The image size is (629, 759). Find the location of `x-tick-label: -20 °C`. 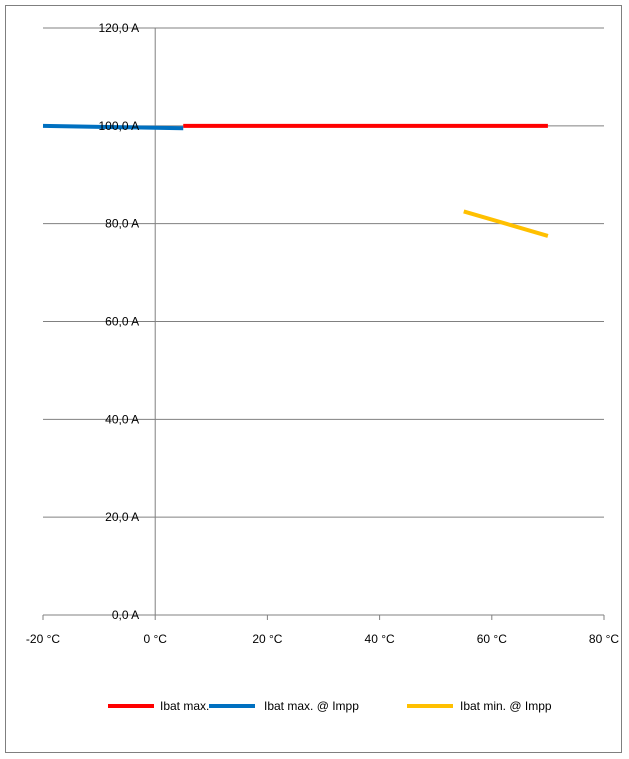

x-tick-label: -20 °C is located at coordinates (43, 639).